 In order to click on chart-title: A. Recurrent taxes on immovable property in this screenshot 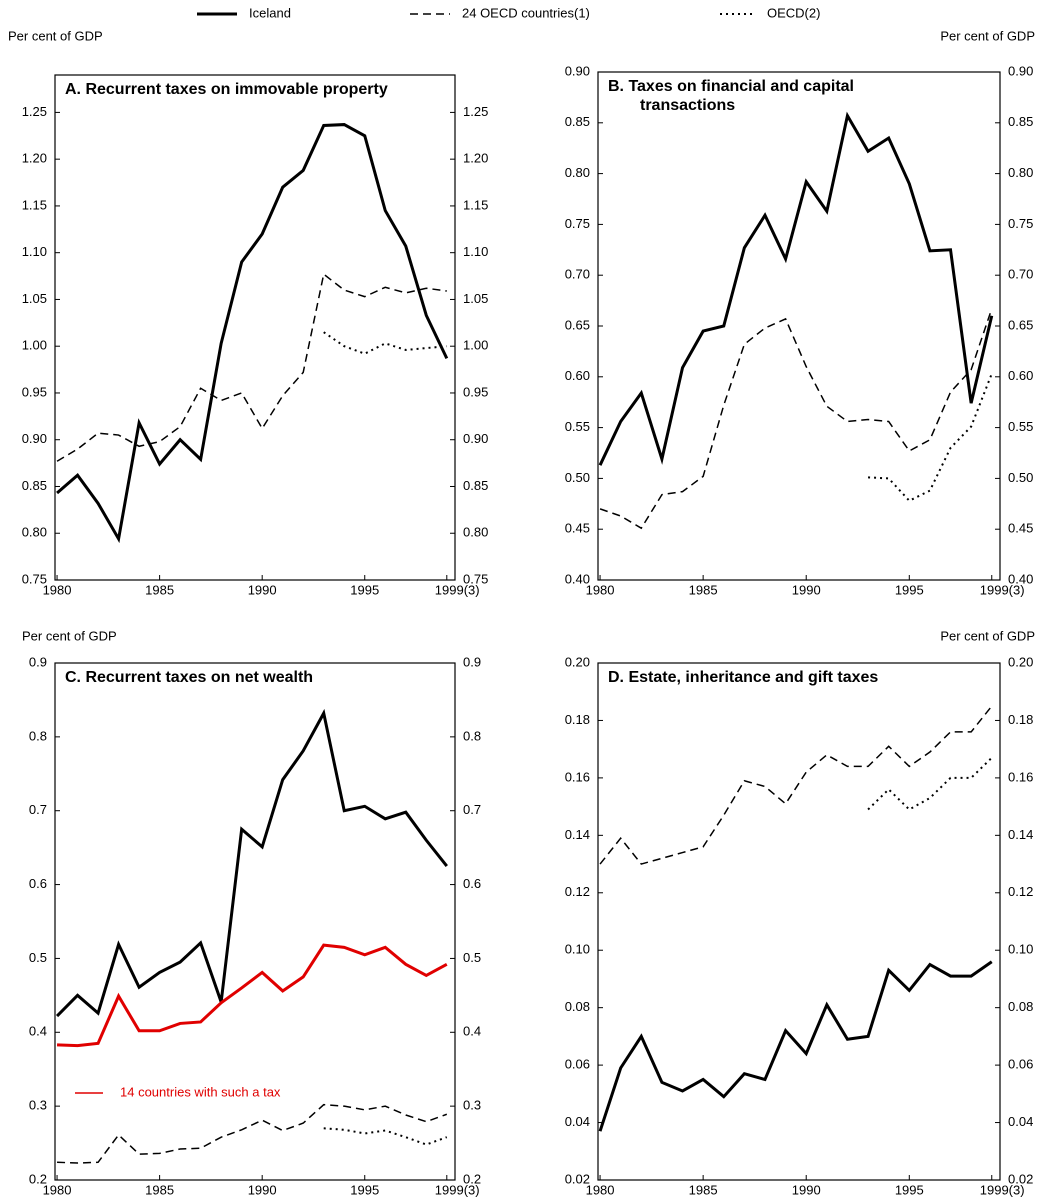, I will do `click(226, 89)`.